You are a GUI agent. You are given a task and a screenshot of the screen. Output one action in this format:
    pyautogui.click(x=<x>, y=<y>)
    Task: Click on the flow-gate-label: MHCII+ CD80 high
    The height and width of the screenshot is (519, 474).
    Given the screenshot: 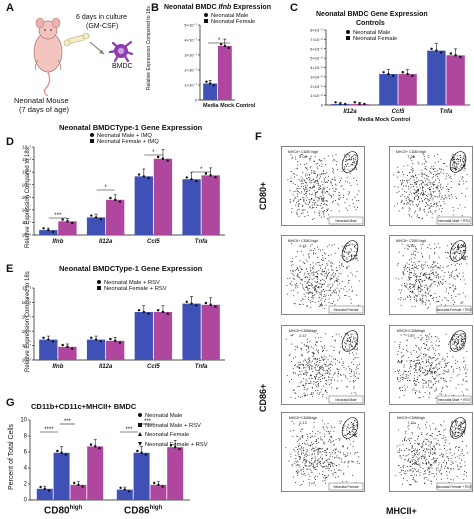 What is the action you would take?
    pyautogui.click(x=303, y=152)
    